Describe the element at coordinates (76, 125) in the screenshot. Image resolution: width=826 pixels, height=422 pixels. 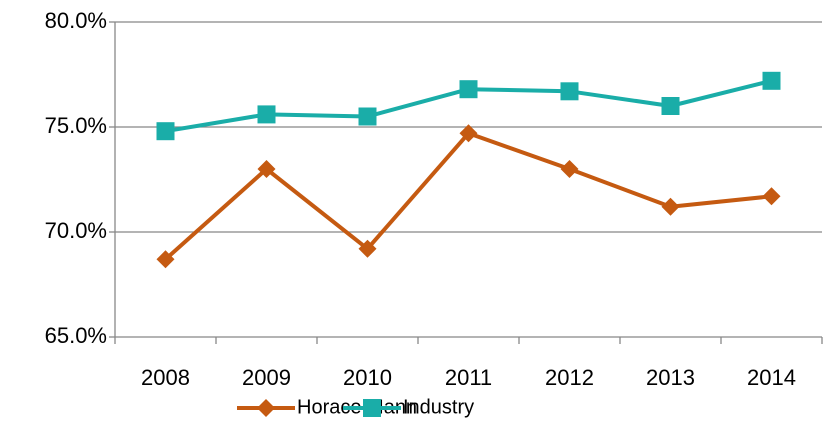
I see `y-tick-label: 75.0%` at that location.